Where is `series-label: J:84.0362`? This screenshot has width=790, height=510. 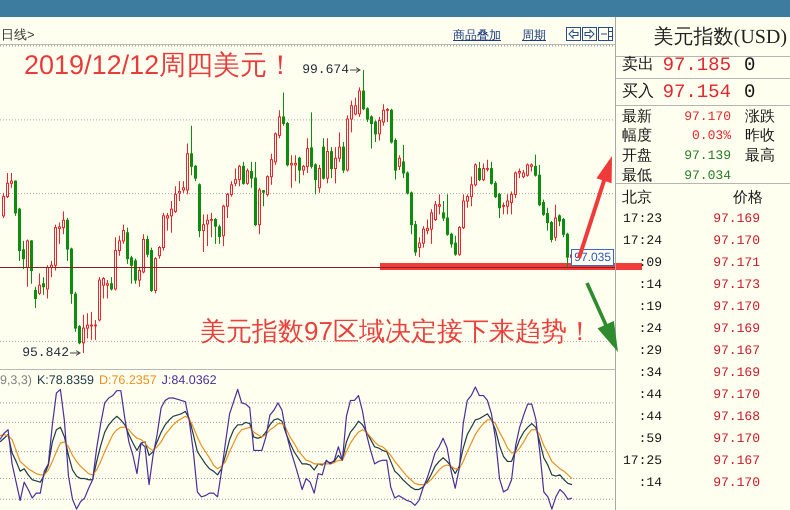
series-label: J:84.0362 is located at coordinates (189, 380).